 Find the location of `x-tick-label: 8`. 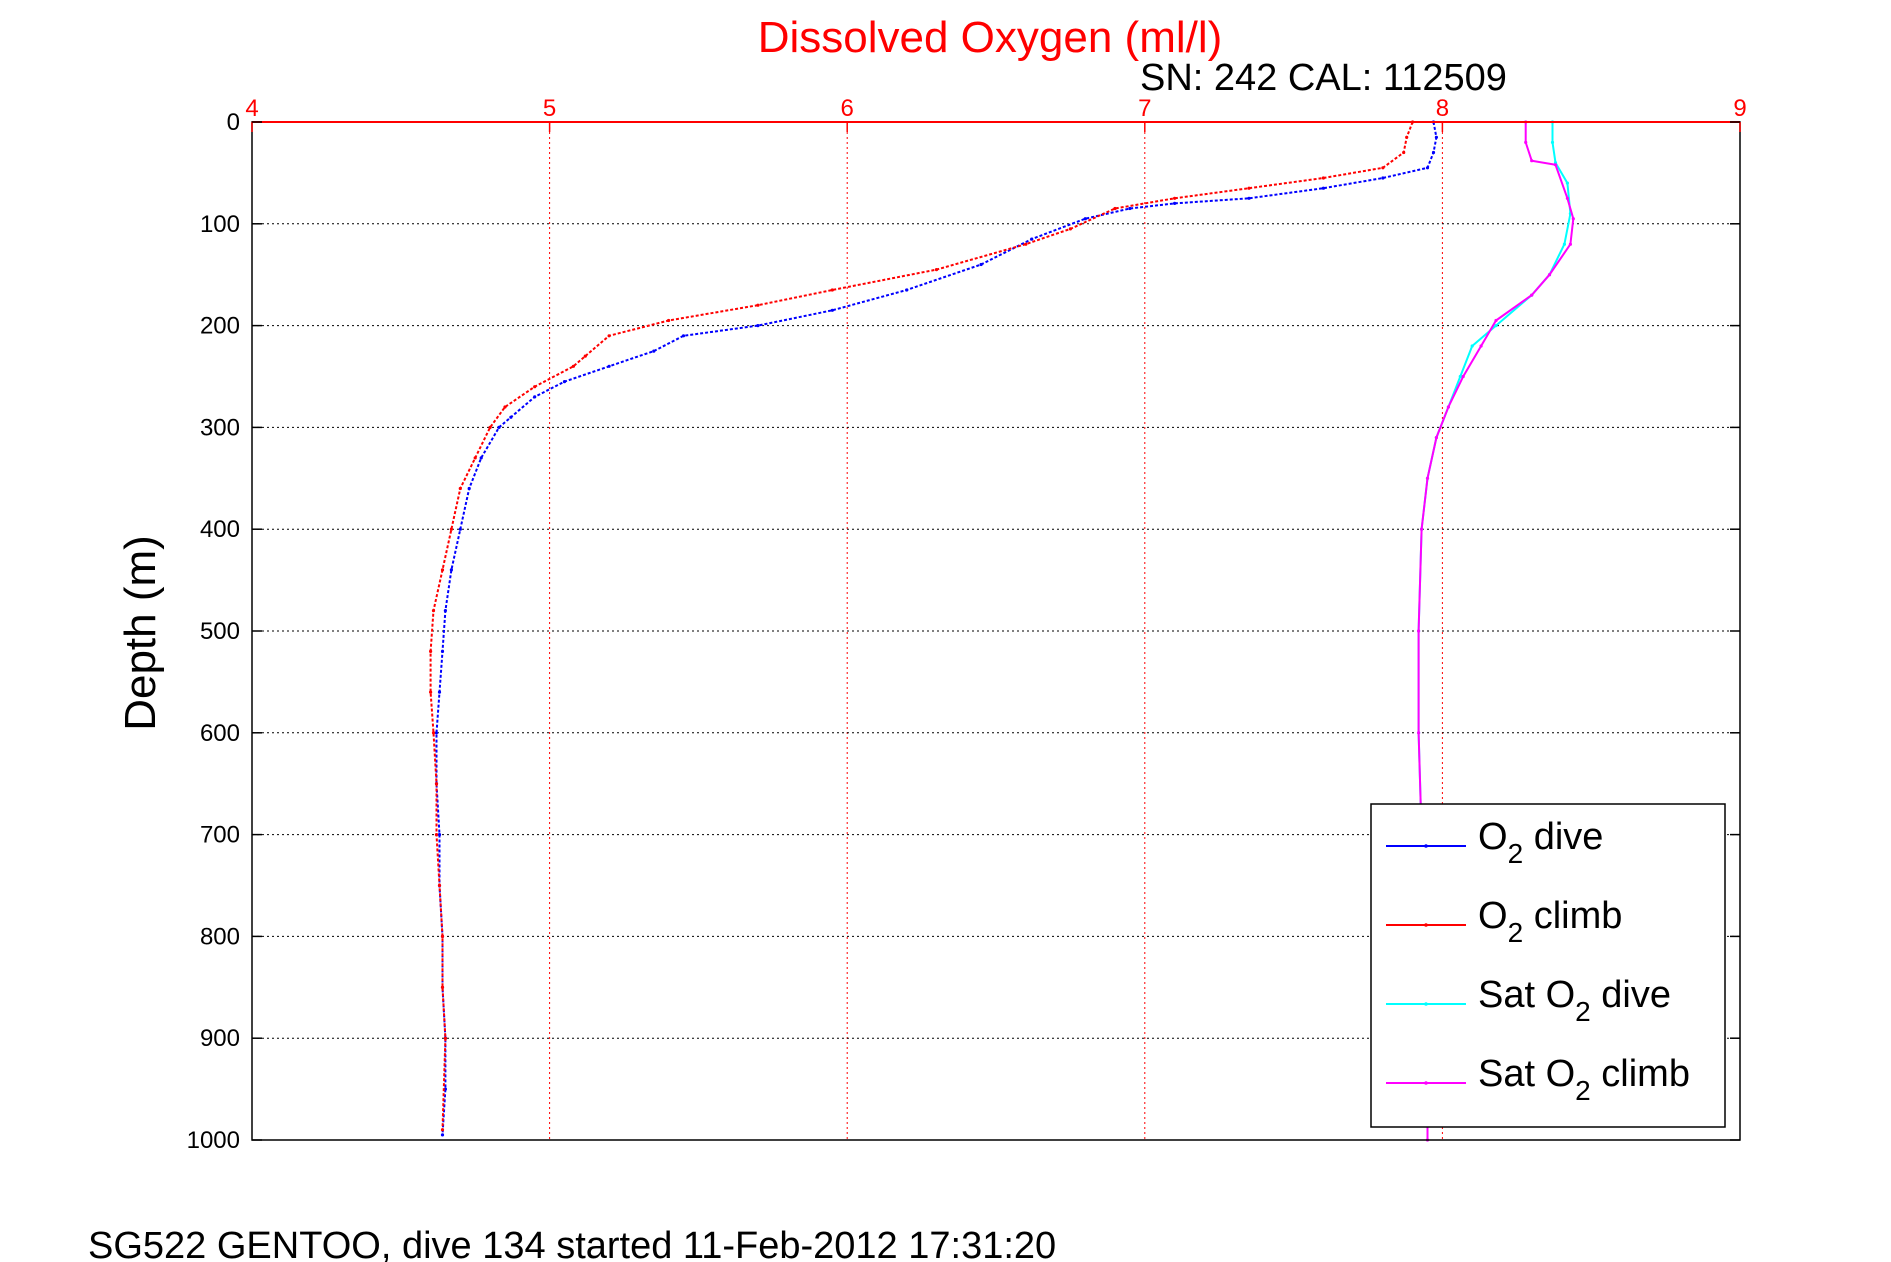

x-tick-label: 8 is located at coordinates (1442, 108).